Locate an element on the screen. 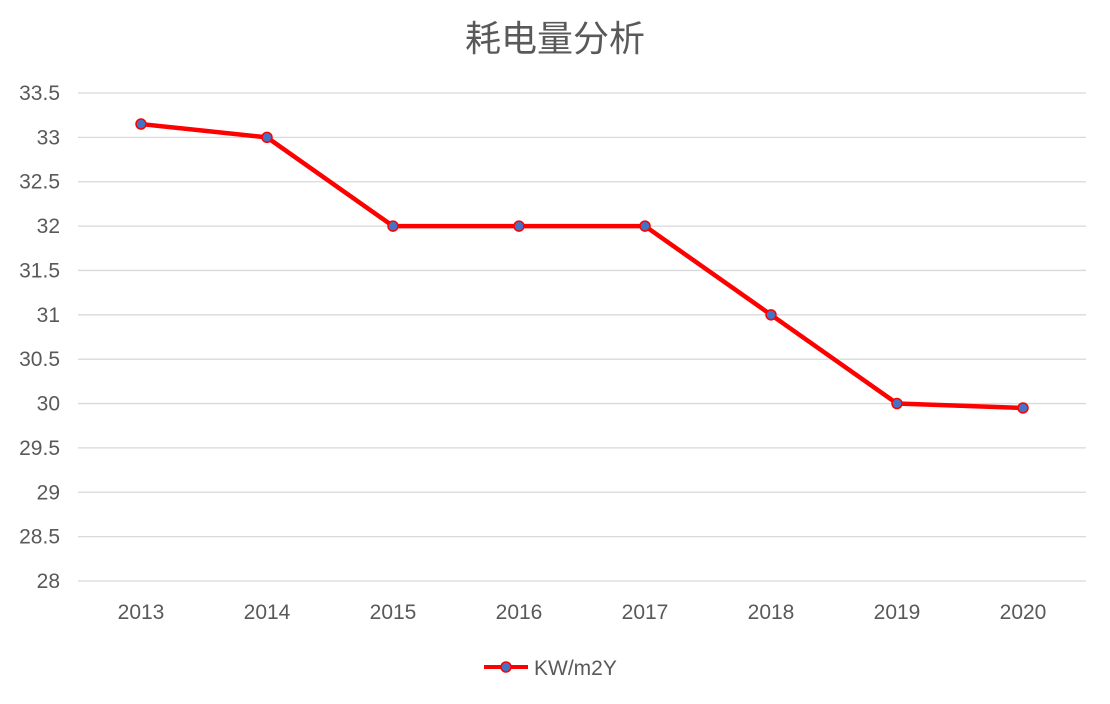 The height and width of the screenshot is (704, 1110). x-tick-label: 2014 is located at coordinates (267, 612).